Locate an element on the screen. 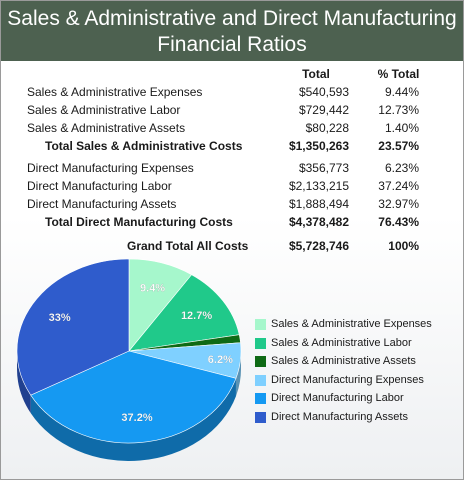 This screenshot has width=464, height=480. table-row: Grand Total All Costs $5,728,746 100% is located at coordinates (232, 248).